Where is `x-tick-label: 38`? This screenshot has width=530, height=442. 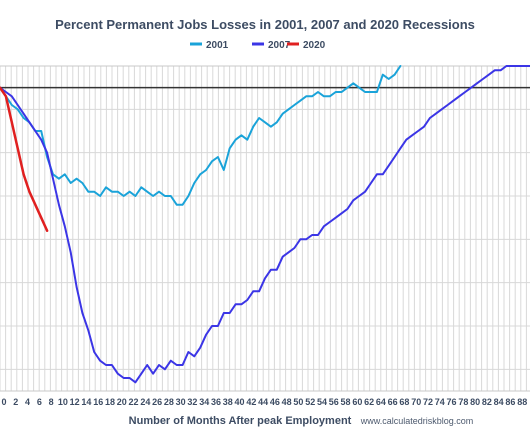 x-tick-label: 38 is located at coordinates (228, 402).